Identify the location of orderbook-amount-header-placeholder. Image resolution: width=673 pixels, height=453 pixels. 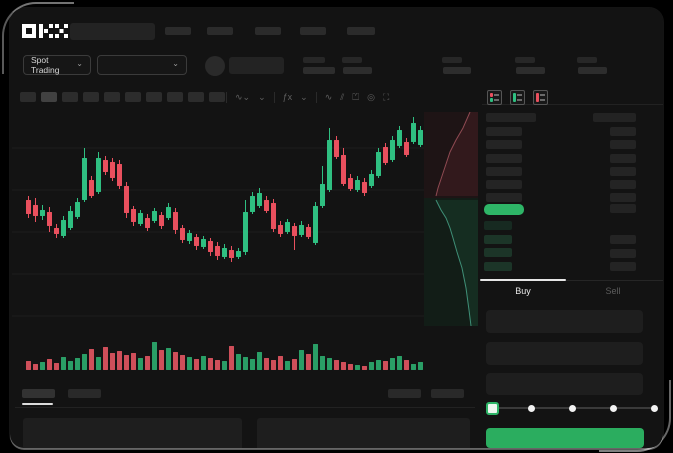
(614, 117).